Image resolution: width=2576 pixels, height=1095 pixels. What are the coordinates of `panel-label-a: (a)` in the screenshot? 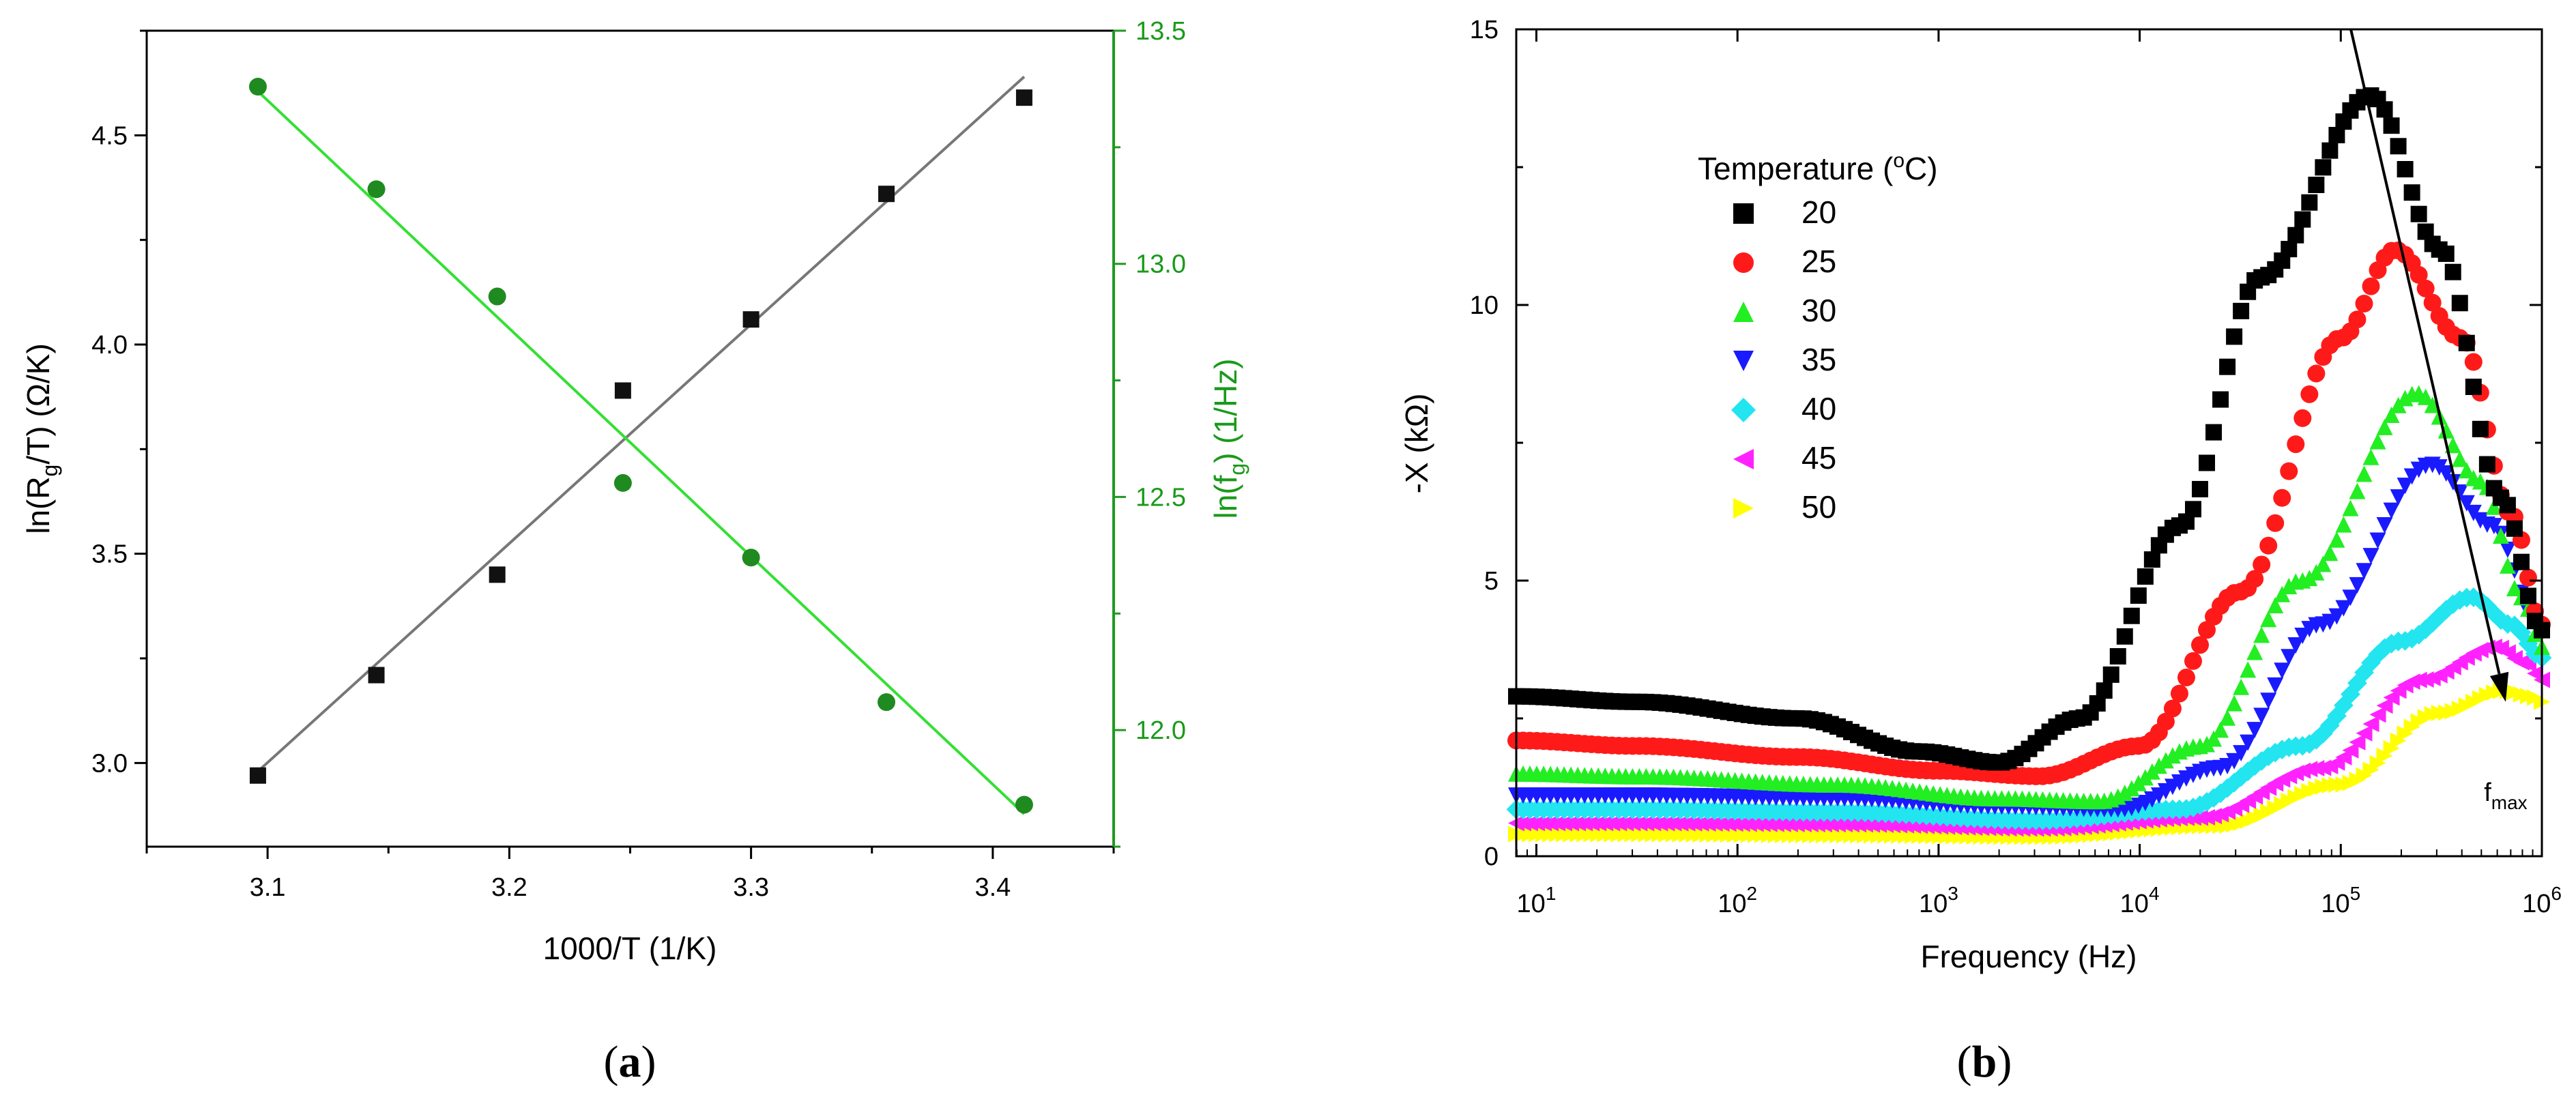 It's located at (630, 1062).